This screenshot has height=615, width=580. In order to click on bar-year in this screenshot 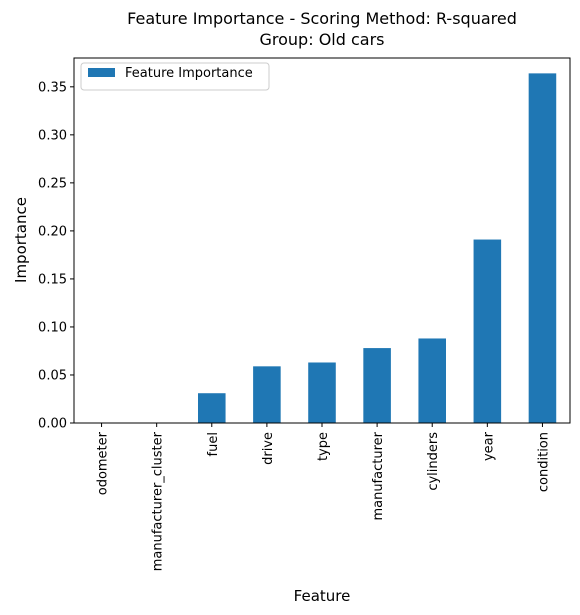, I will do `click(487, 331)`.